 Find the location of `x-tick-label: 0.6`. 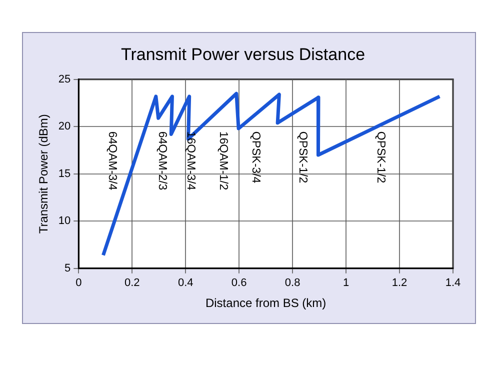

x-tick-label: 0.6 is located at coordinates (239, 283).